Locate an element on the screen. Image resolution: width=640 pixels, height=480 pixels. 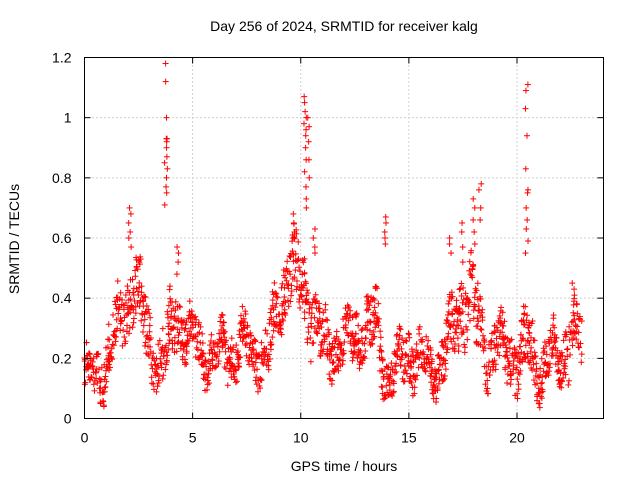
y-tick-label: 1.2 is located at coordinates (62, 58).